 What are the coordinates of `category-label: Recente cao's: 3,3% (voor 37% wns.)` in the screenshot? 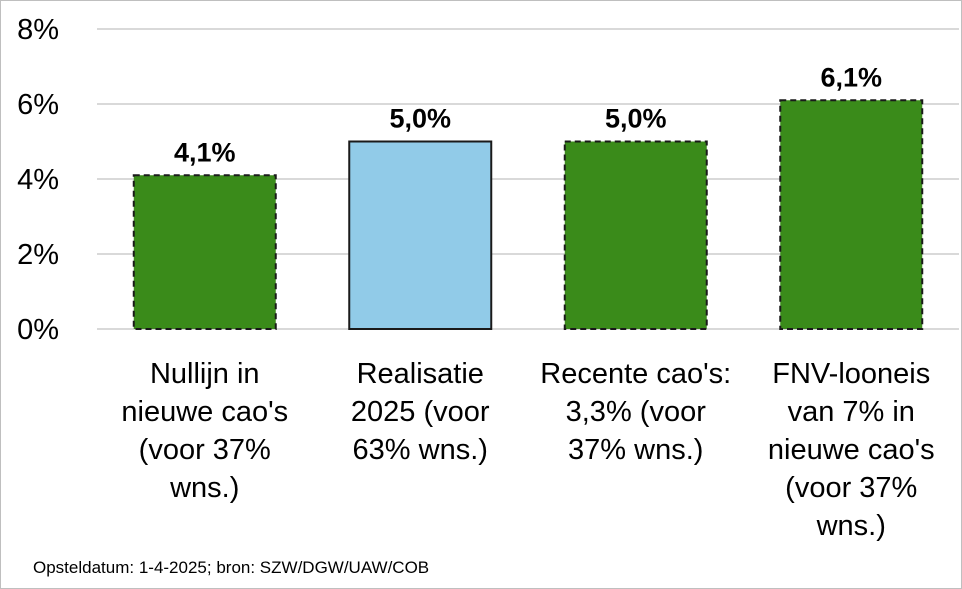 It's located at (636, 412).